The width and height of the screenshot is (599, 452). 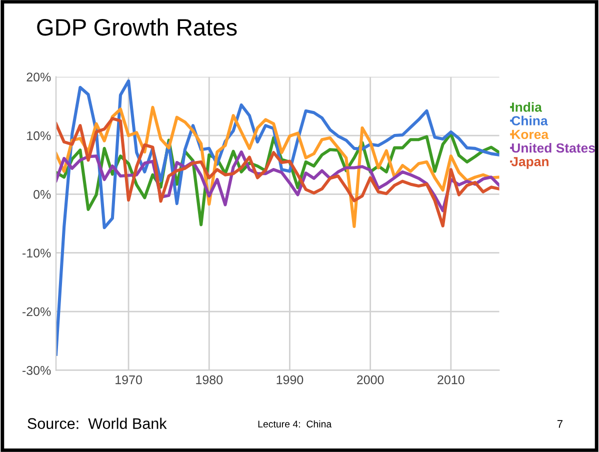 I want to click on x-tick-label: 1980, so click(x=209, y=379).